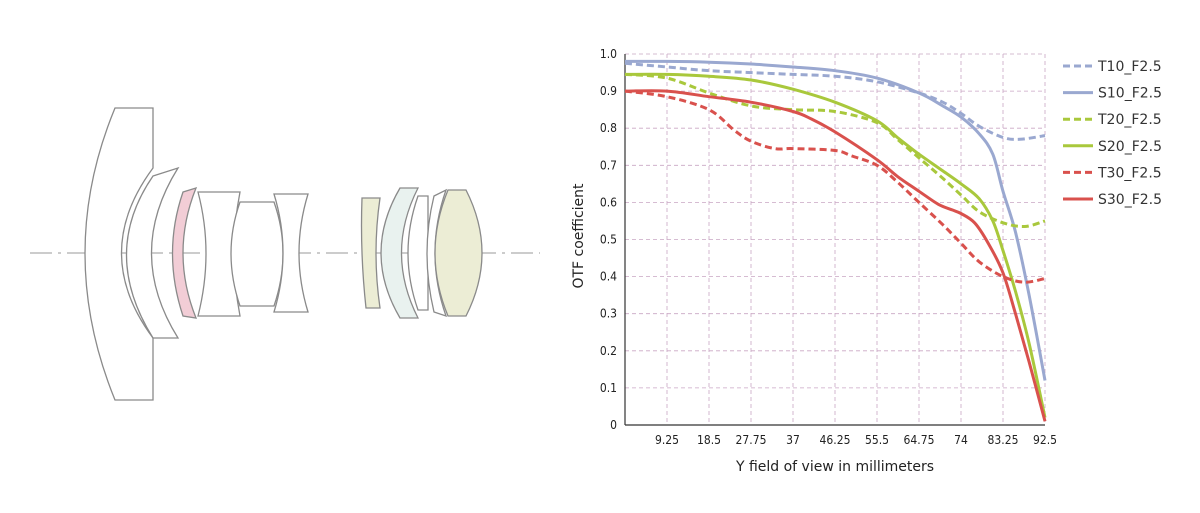 Image resolution: width=1200 pixels, height=513 pixels. I want to click on lens-element-11-cream, so click(458, 253).